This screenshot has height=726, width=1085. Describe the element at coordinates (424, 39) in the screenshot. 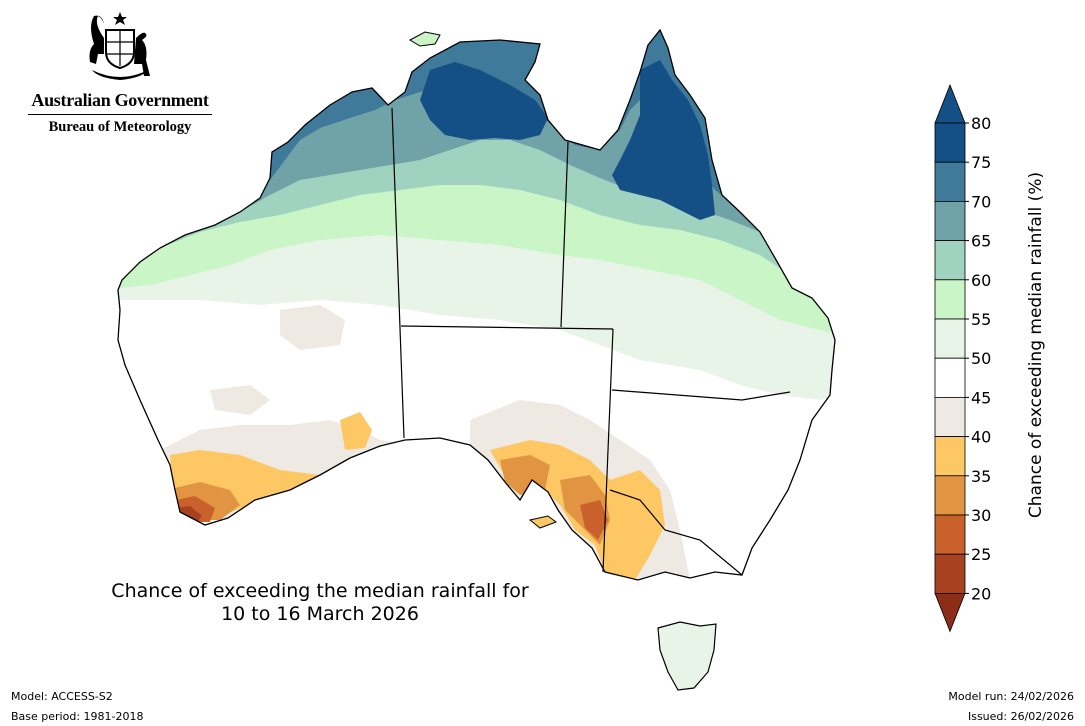

I see `tiwi-islands` at that location.